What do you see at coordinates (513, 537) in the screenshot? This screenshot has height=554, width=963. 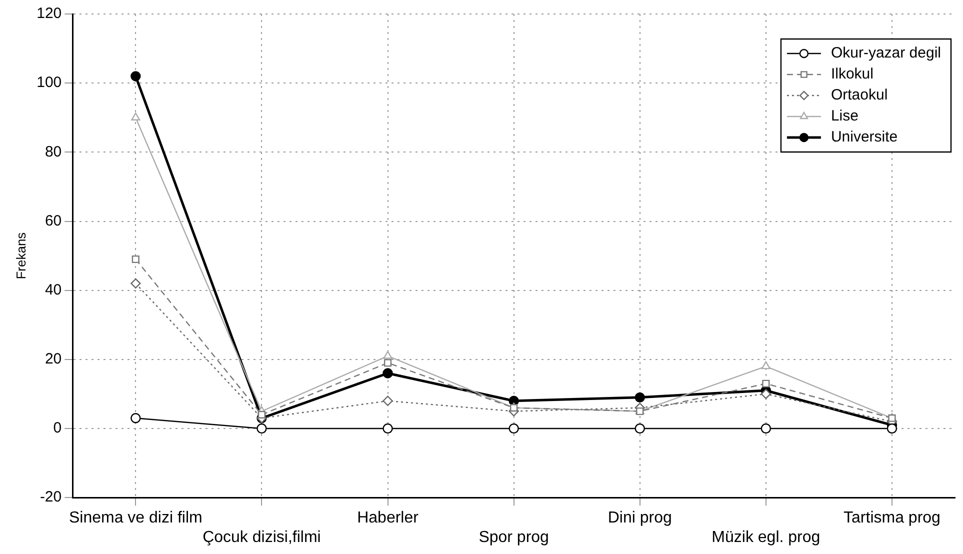 I see `x-tick-label: Spor prog` at bounding box center [513, 537].